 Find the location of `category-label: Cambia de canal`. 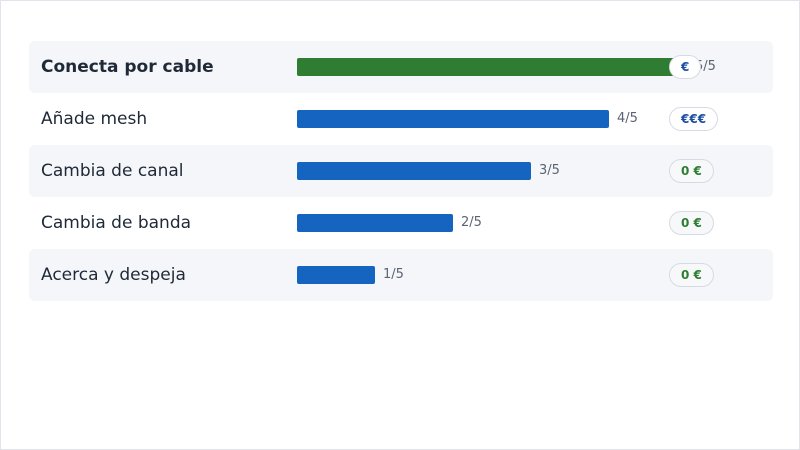

category-label: Cambia de canal is located at coordinates (112, 171).